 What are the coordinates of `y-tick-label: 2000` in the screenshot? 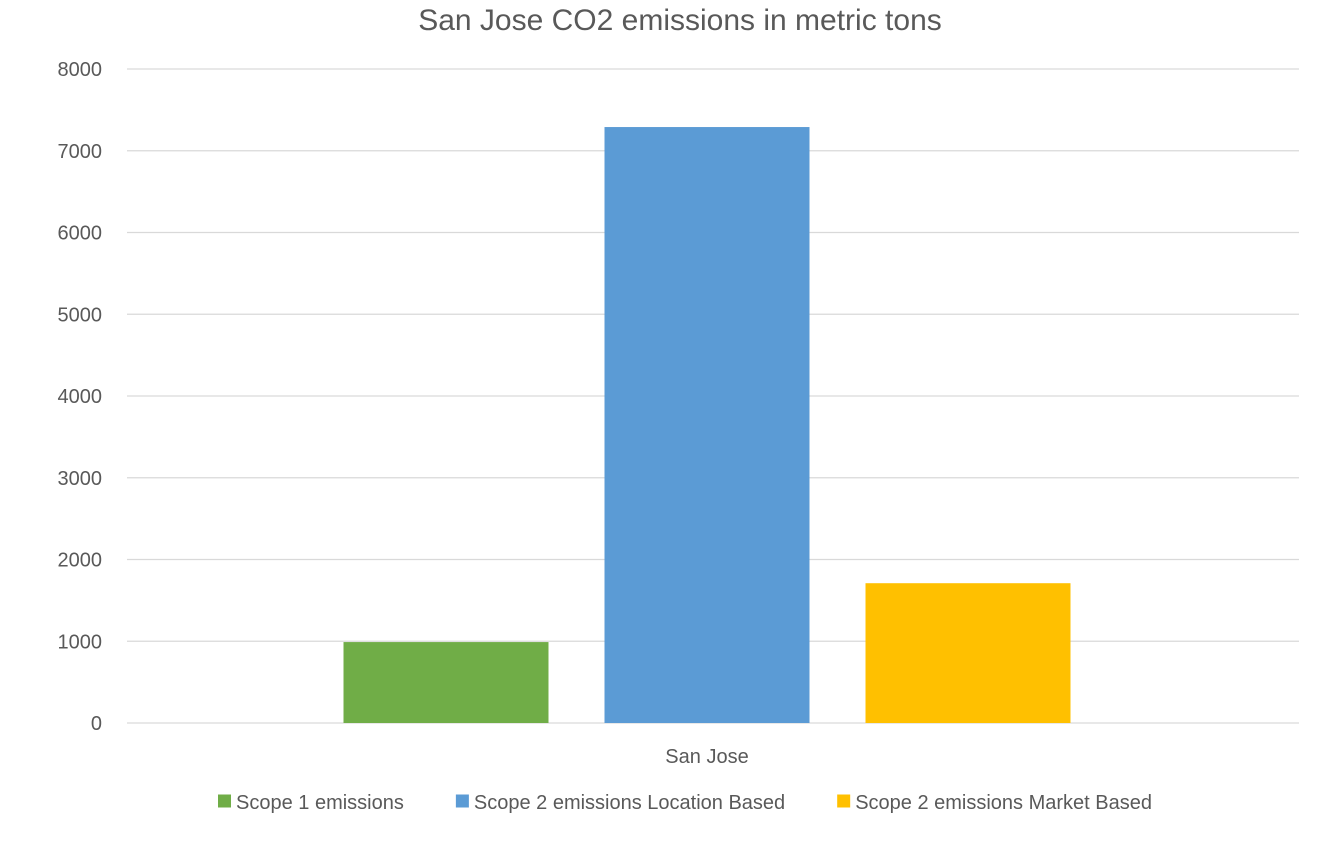 It's located at (80, 561).